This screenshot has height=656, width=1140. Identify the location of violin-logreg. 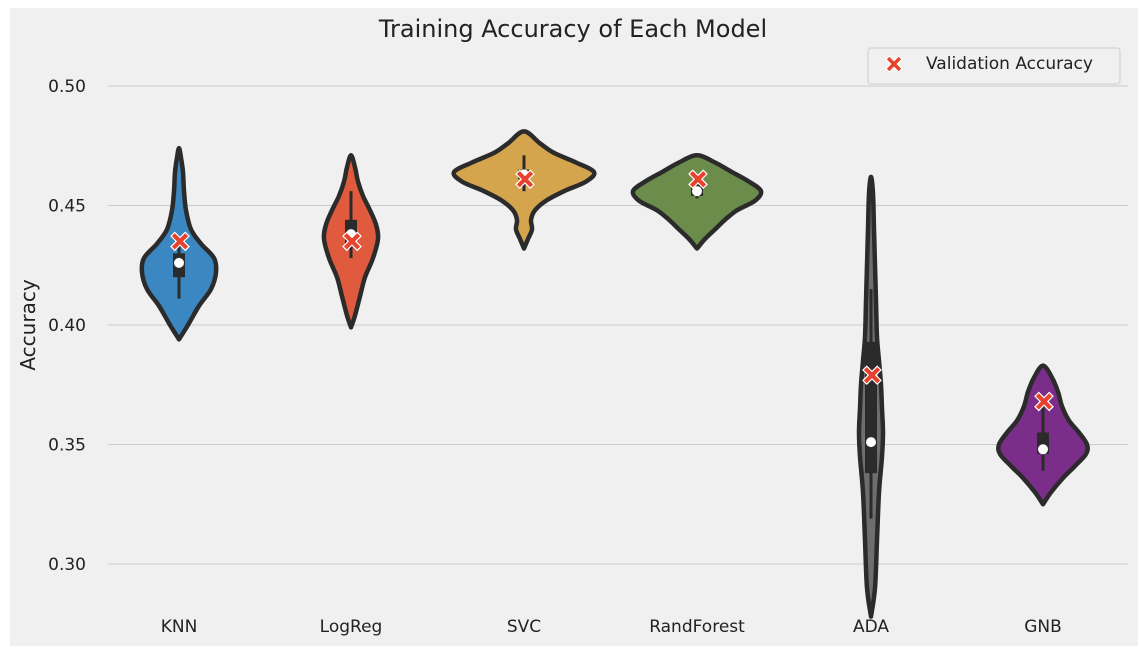
(351, 241).